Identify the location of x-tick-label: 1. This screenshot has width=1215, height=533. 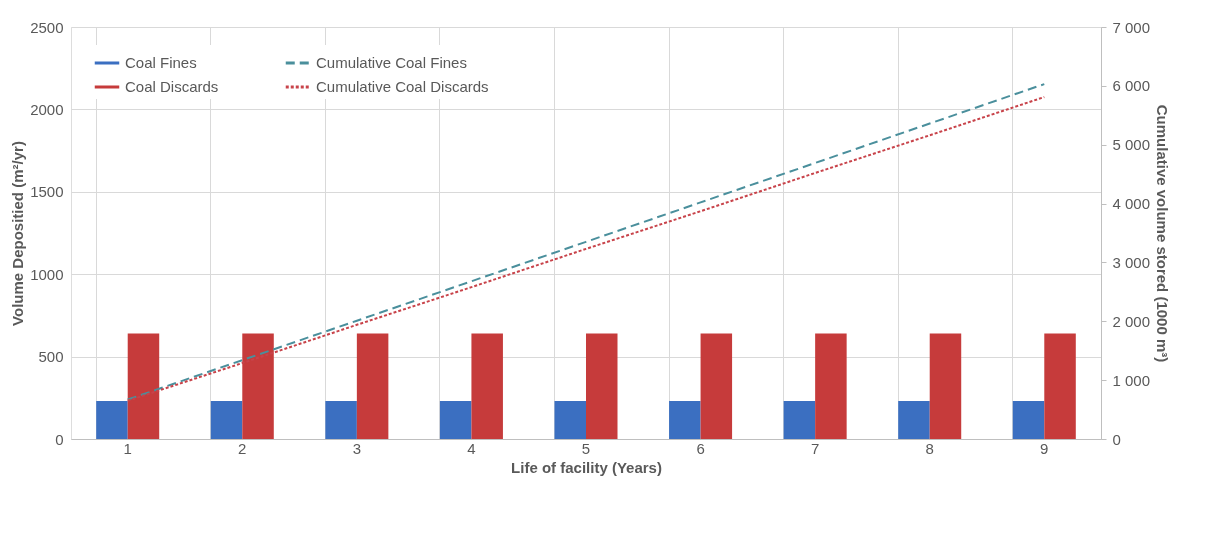
(127, 448).